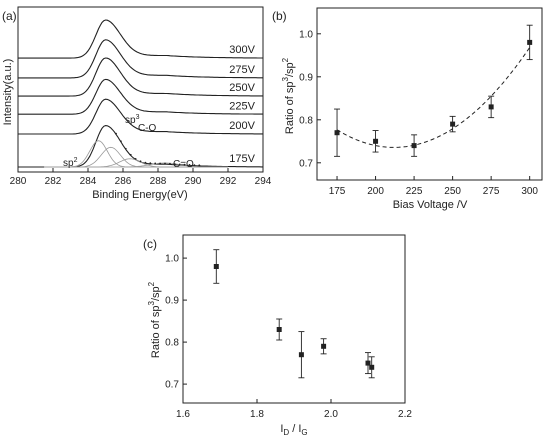 The width and height of the screenshot is (550, 435). What do you see at coordinates (140, 77) in the screenshot?
I see `spectrum-250V` at bounding box center [140, 77].